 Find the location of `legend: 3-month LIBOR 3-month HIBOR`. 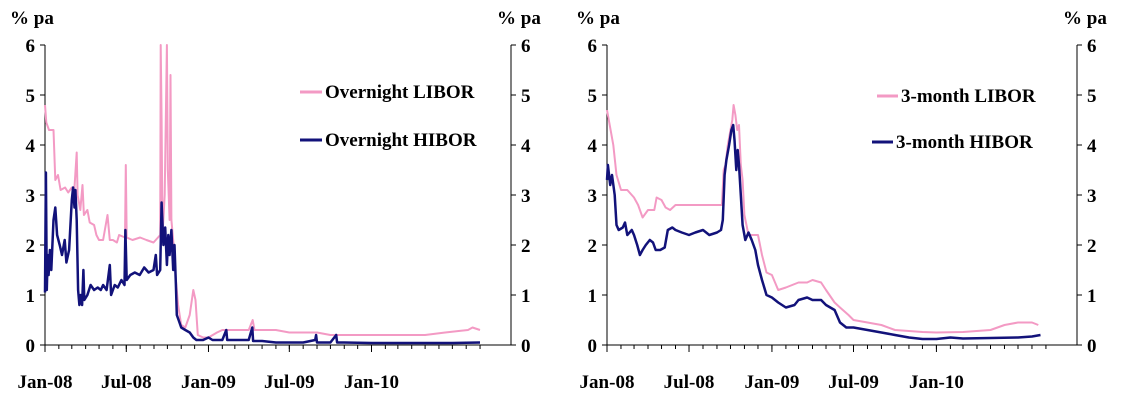

legend: 3-month LIBOR 3-month HIBOR is located at coordinates (954, 119).